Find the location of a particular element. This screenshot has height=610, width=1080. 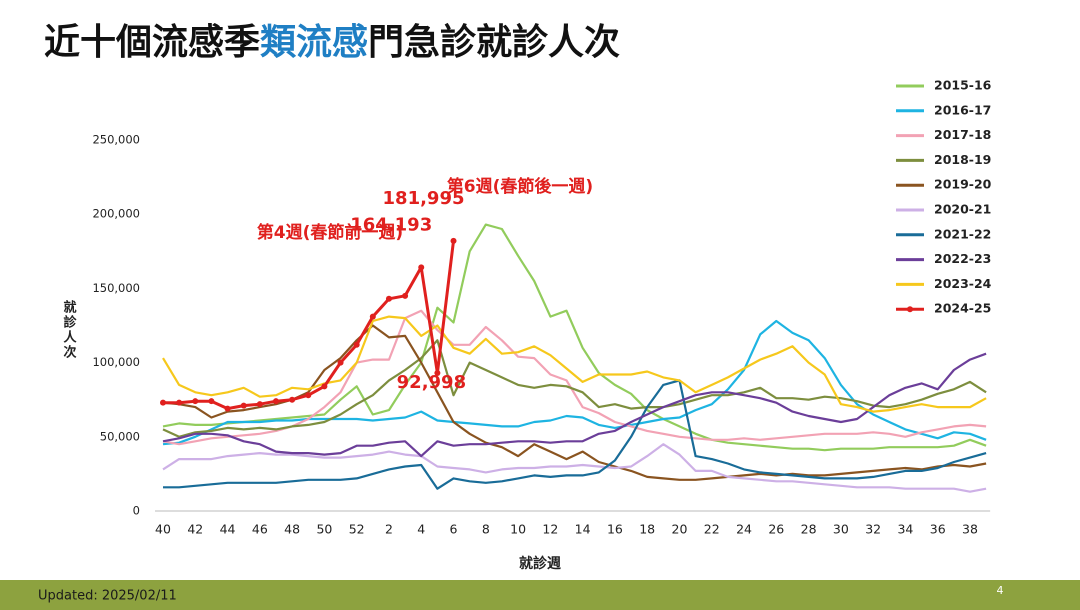

x-tick-label: 32 is located at coordinates (873, 529).